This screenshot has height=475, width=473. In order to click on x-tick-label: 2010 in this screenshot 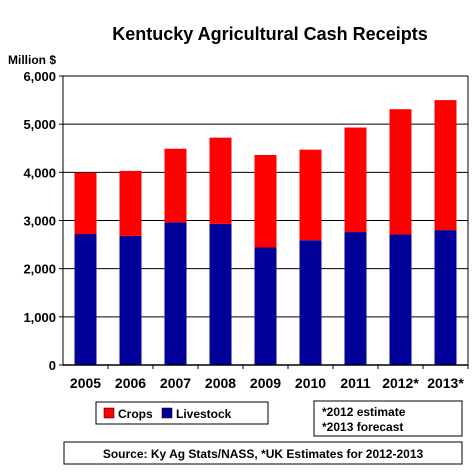, I will do `click(310, 383)`.